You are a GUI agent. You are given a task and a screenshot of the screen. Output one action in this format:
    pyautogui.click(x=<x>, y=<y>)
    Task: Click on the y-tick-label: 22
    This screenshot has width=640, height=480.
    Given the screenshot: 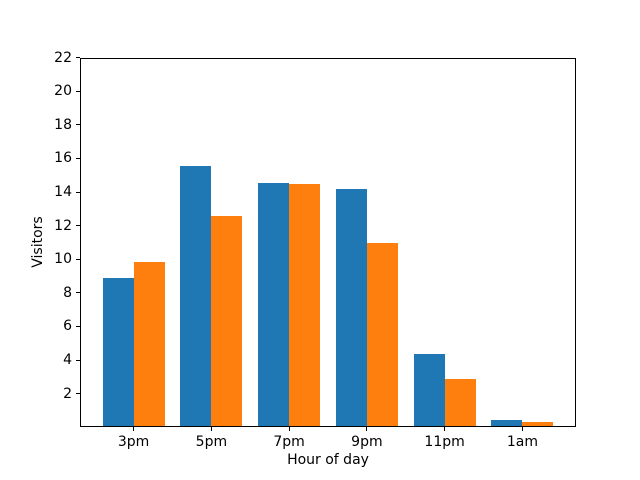 What is the action you would take?
    pyautogui.click(x=63, y=57)
    